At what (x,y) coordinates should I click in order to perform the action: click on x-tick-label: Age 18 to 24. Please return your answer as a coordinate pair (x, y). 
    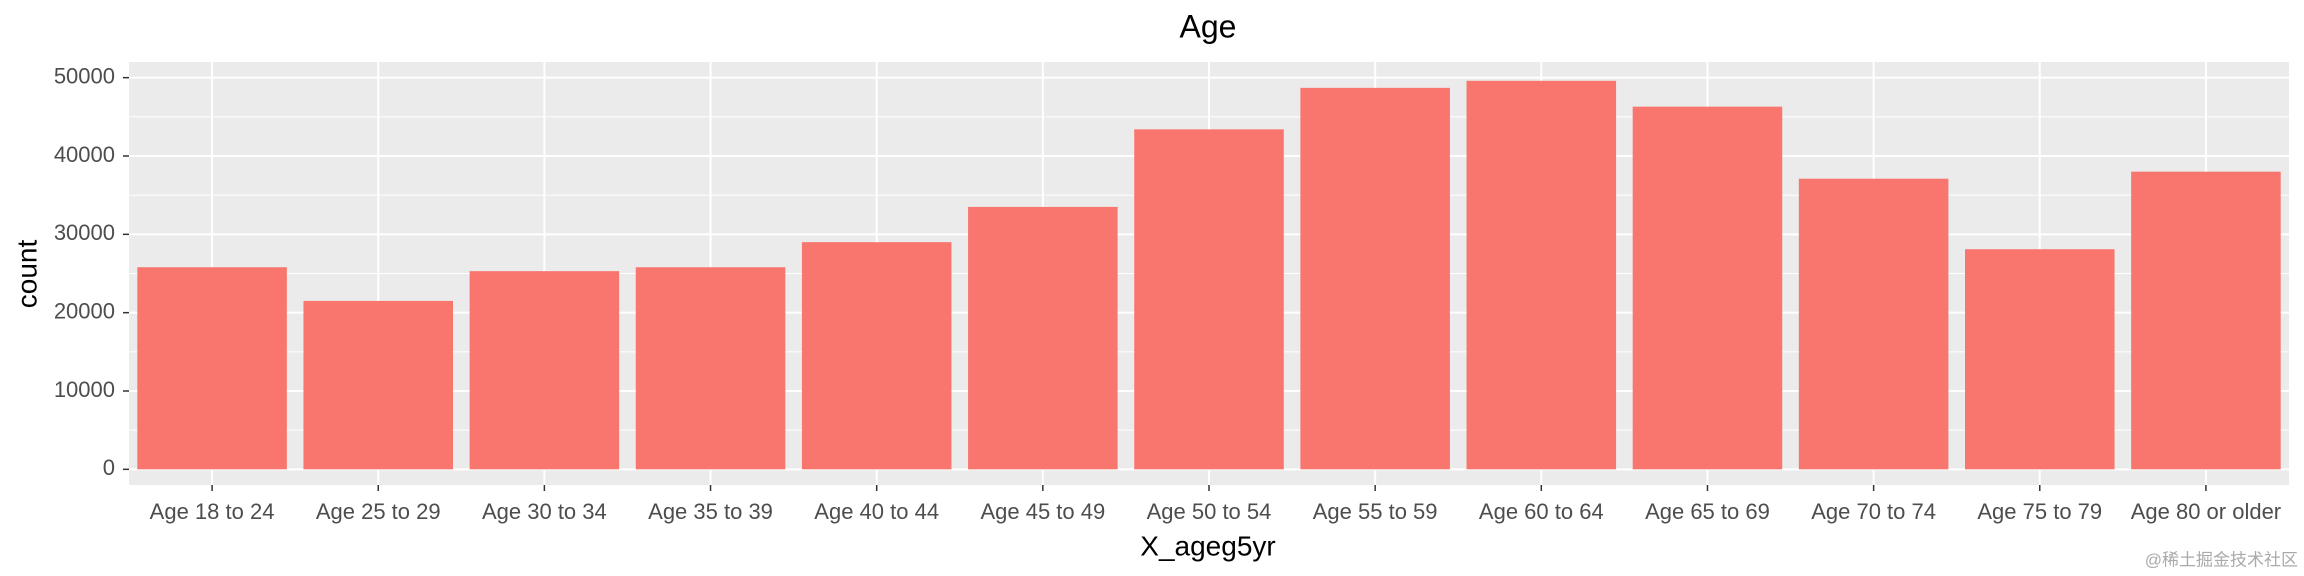
    Looking at the image, I should click on (212, 511).